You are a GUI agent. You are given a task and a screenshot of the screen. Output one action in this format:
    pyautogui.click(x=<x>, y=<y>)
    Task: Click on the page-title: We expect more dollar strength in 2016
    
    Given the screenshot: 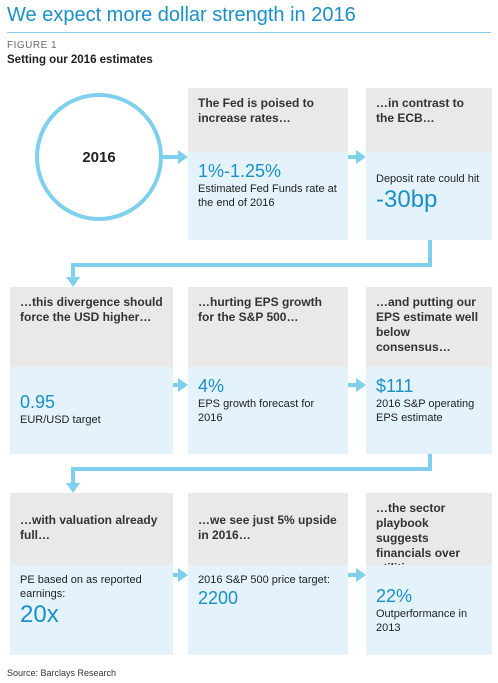 What is the action you would take?
    pyautogui.click(x=181, y=15)
    